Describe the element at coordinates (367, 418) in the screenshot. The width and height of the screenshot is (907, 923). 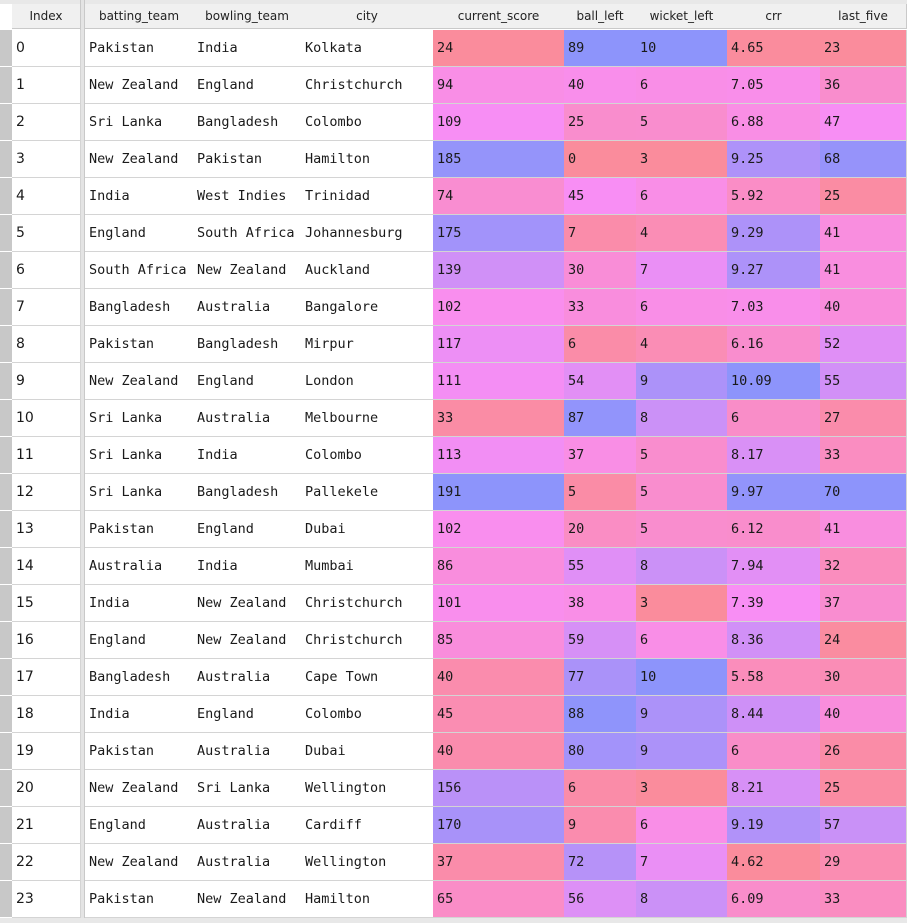
I see `cell-city: Melbourne` at that location.